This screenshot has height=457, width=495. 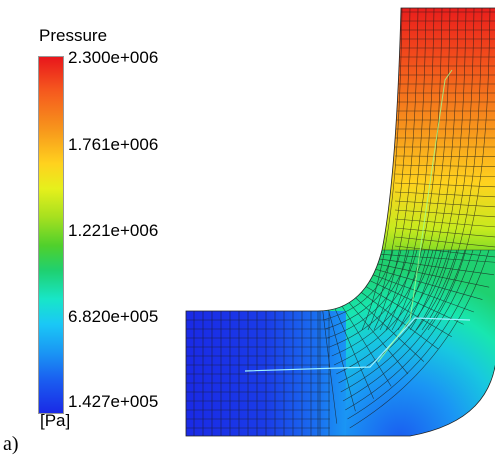 I want to click on legend-tick-2: 1.761e+006, so click(x=113, y=144).